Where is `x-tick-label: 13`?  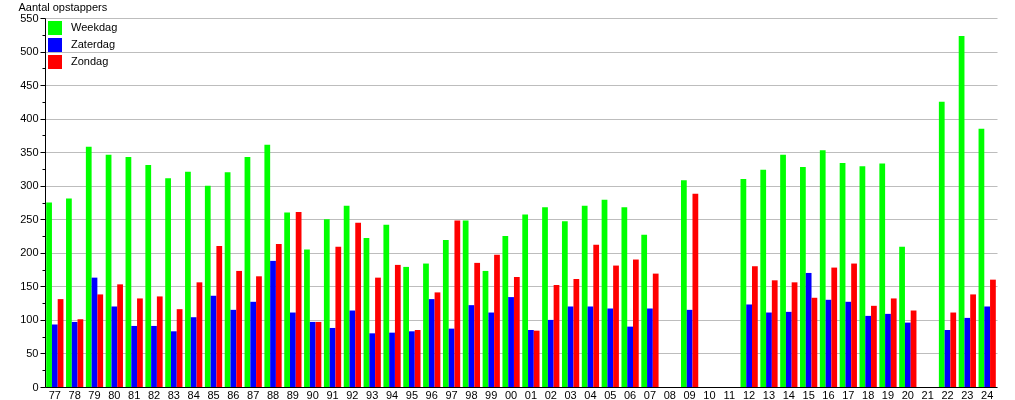 x-tick-label: 13 is located at coordinates (769, 394).